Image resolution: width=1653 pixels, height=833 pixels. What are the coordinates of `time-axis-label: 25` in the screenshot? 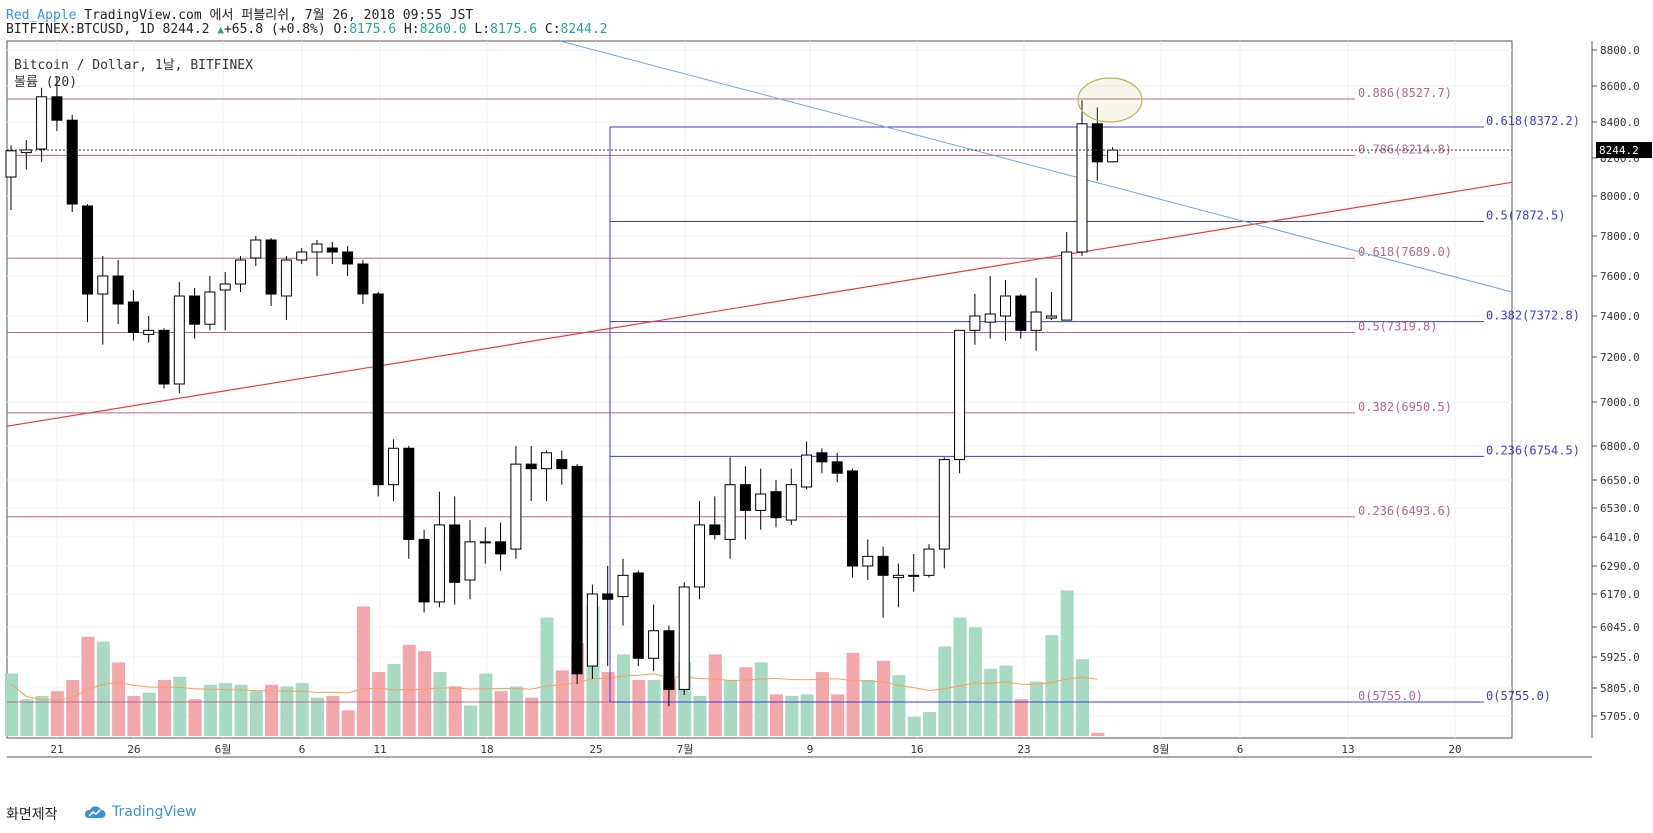 It's located at (595, 749).